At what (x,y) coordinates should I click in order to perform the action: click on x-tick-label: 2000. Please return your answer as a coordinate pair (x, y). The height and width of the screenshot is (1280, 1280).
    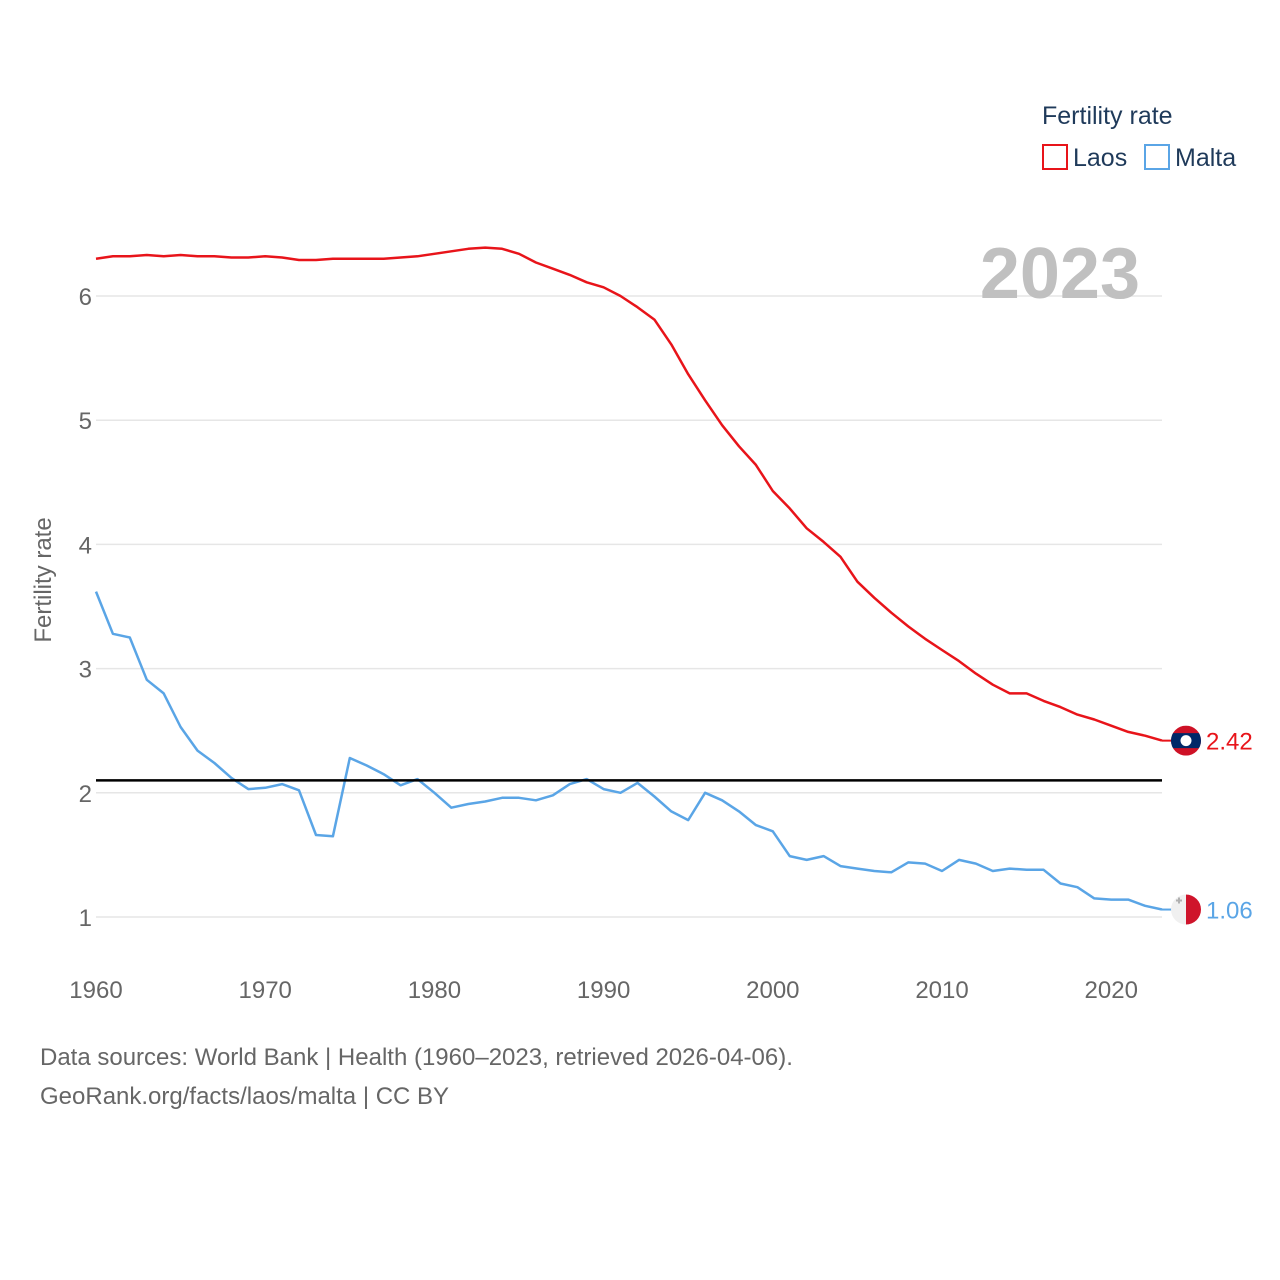
    Looking at the image, I should click on (772, 990).